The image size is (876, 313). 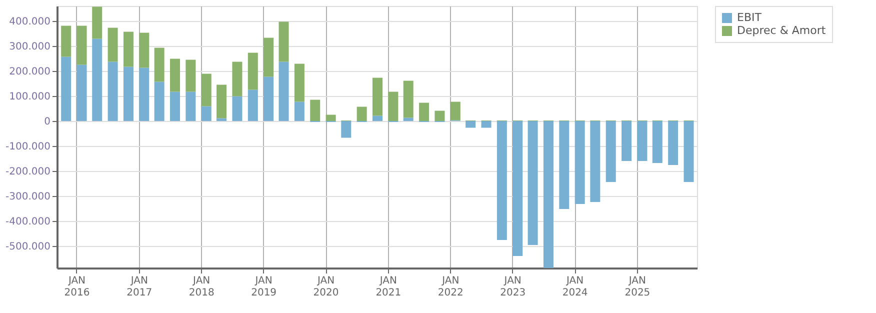 I want to click on x-tick-label: JAN 2025, so click(x=637, y=287).